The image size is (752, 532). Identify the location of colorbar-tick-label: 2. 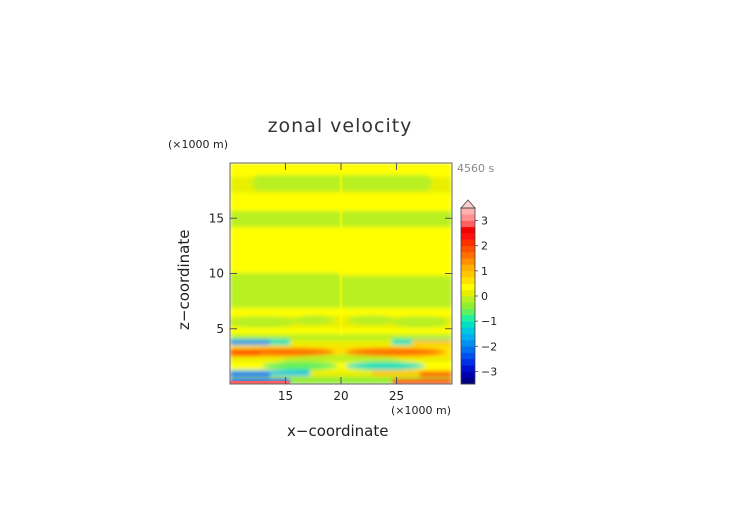
(484, 246).